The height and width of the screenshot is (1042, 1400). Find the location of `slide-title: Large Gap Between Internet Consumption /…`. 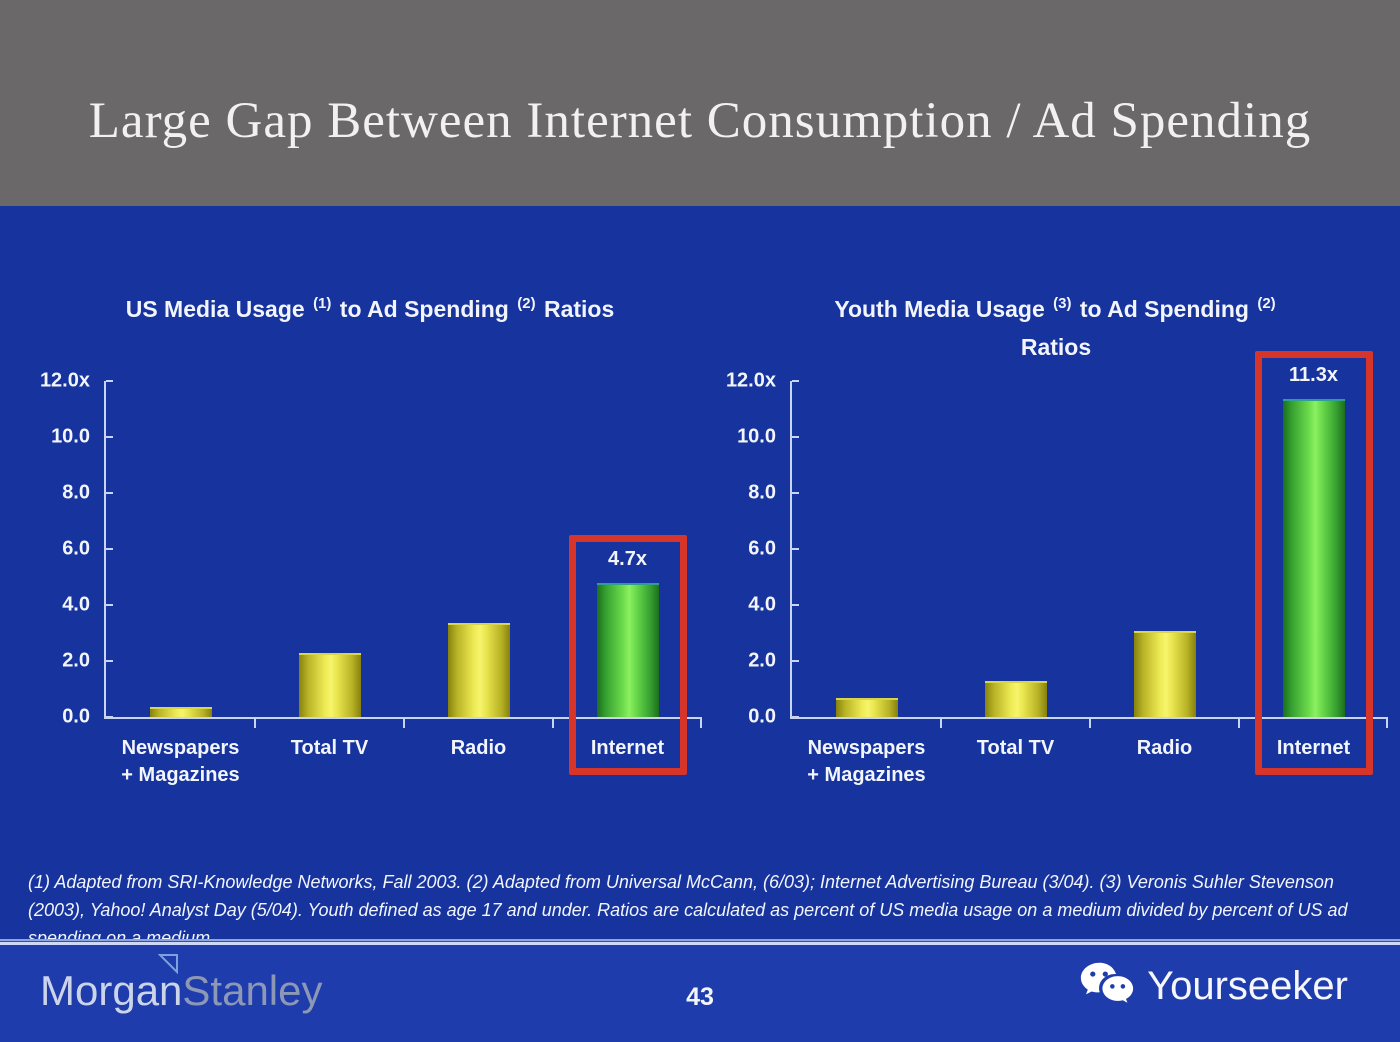

slide-title: Large Gap Between Internet Consumption /… is located at coordinates (700, 121).